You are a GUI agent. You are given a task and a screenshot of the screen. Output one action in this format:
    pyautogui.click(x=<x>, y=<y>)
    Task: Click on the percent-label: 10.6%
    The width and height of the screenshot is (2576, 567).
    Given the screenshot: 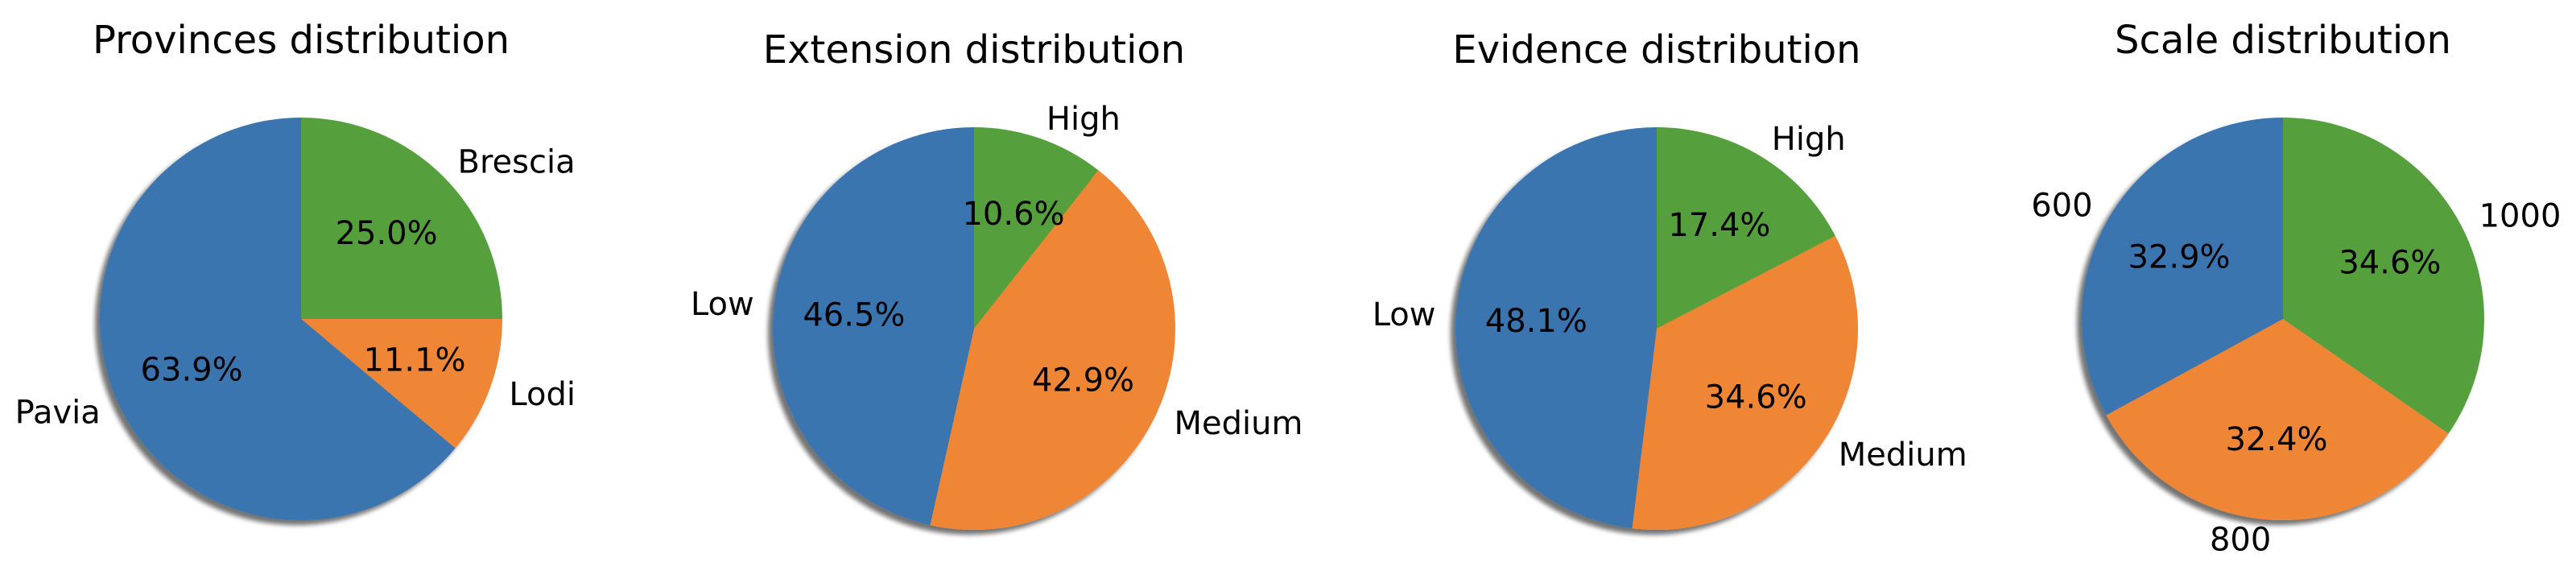 What is the action you would take?
    pyautogui.click(x=1013, y=214)
    